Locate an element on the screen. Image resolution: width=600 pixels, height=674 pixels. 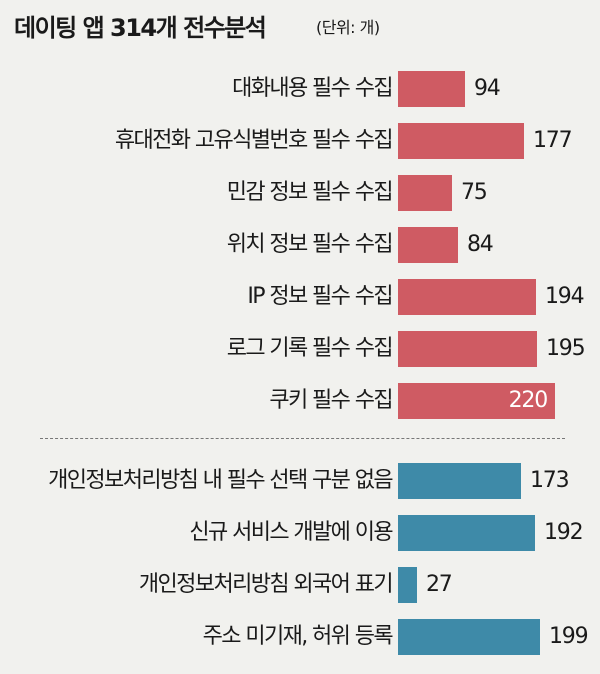
value-label: 177 is located at coordinates (553, 140).